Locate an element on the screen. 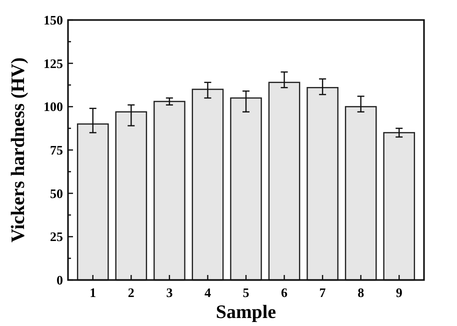 This screenshot has width=457, height=326. y-tick-label: 75 is located at coordinates (57, 150).